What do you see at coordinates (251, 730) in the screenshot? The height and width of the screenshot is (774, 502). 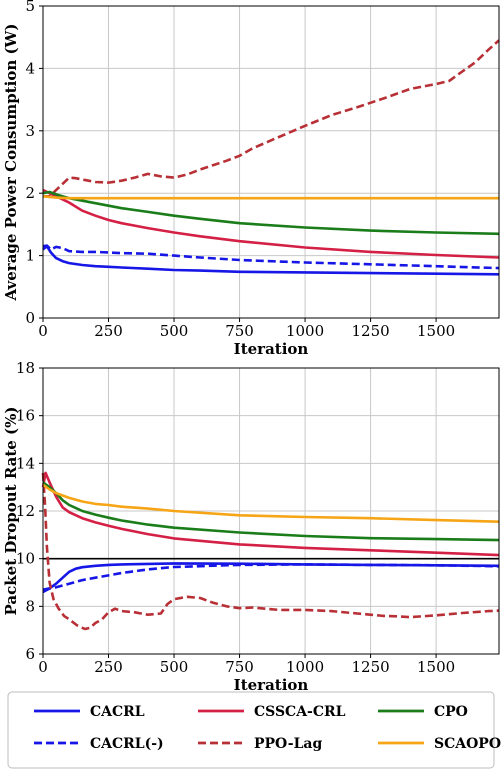 I see `legend-box` at bounding box center [251, 730].